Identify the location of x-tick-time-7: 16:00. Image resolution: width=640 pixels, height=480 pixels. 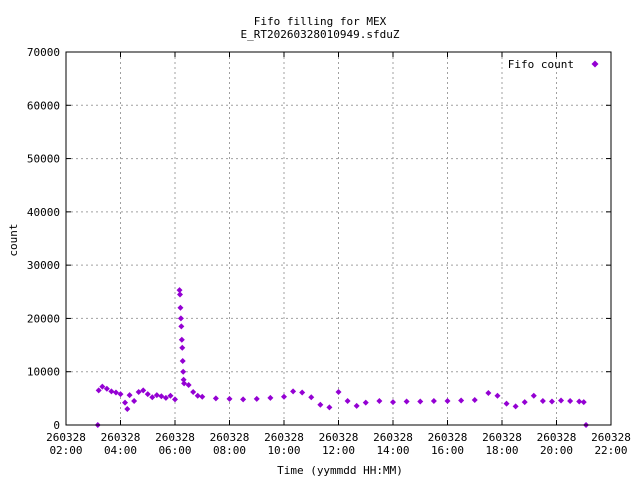
(447, 450).